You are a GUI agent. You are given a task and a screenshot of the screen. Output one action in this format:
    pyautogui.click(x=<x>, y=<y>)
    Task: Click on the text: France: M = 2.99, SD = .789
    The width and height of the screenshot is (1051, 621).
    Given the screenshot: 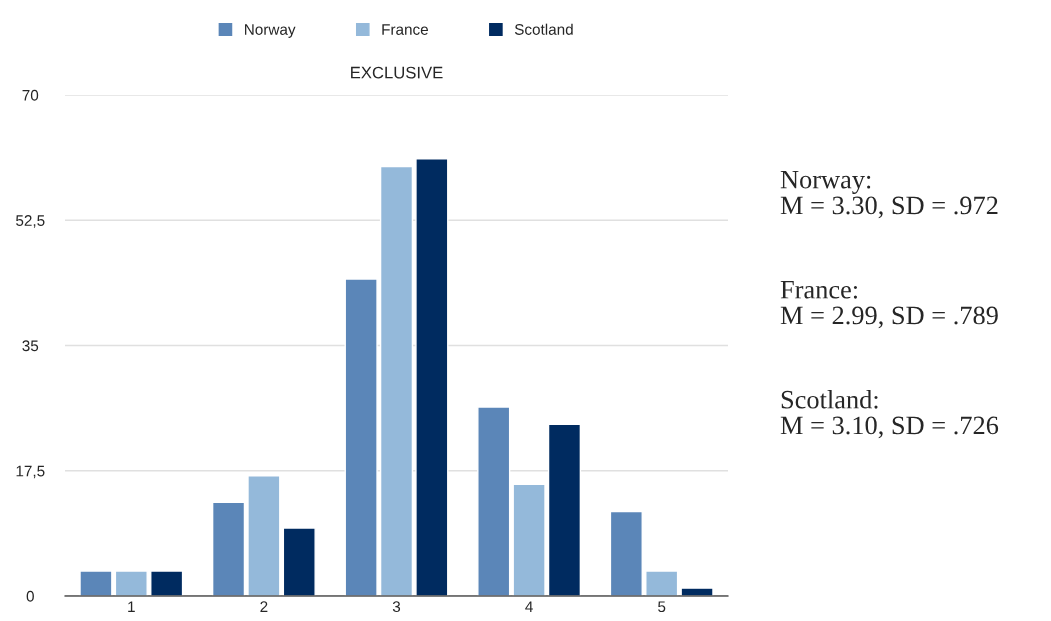 What is the action you would take?
    pyautogui.click(x=889, y=305)
    